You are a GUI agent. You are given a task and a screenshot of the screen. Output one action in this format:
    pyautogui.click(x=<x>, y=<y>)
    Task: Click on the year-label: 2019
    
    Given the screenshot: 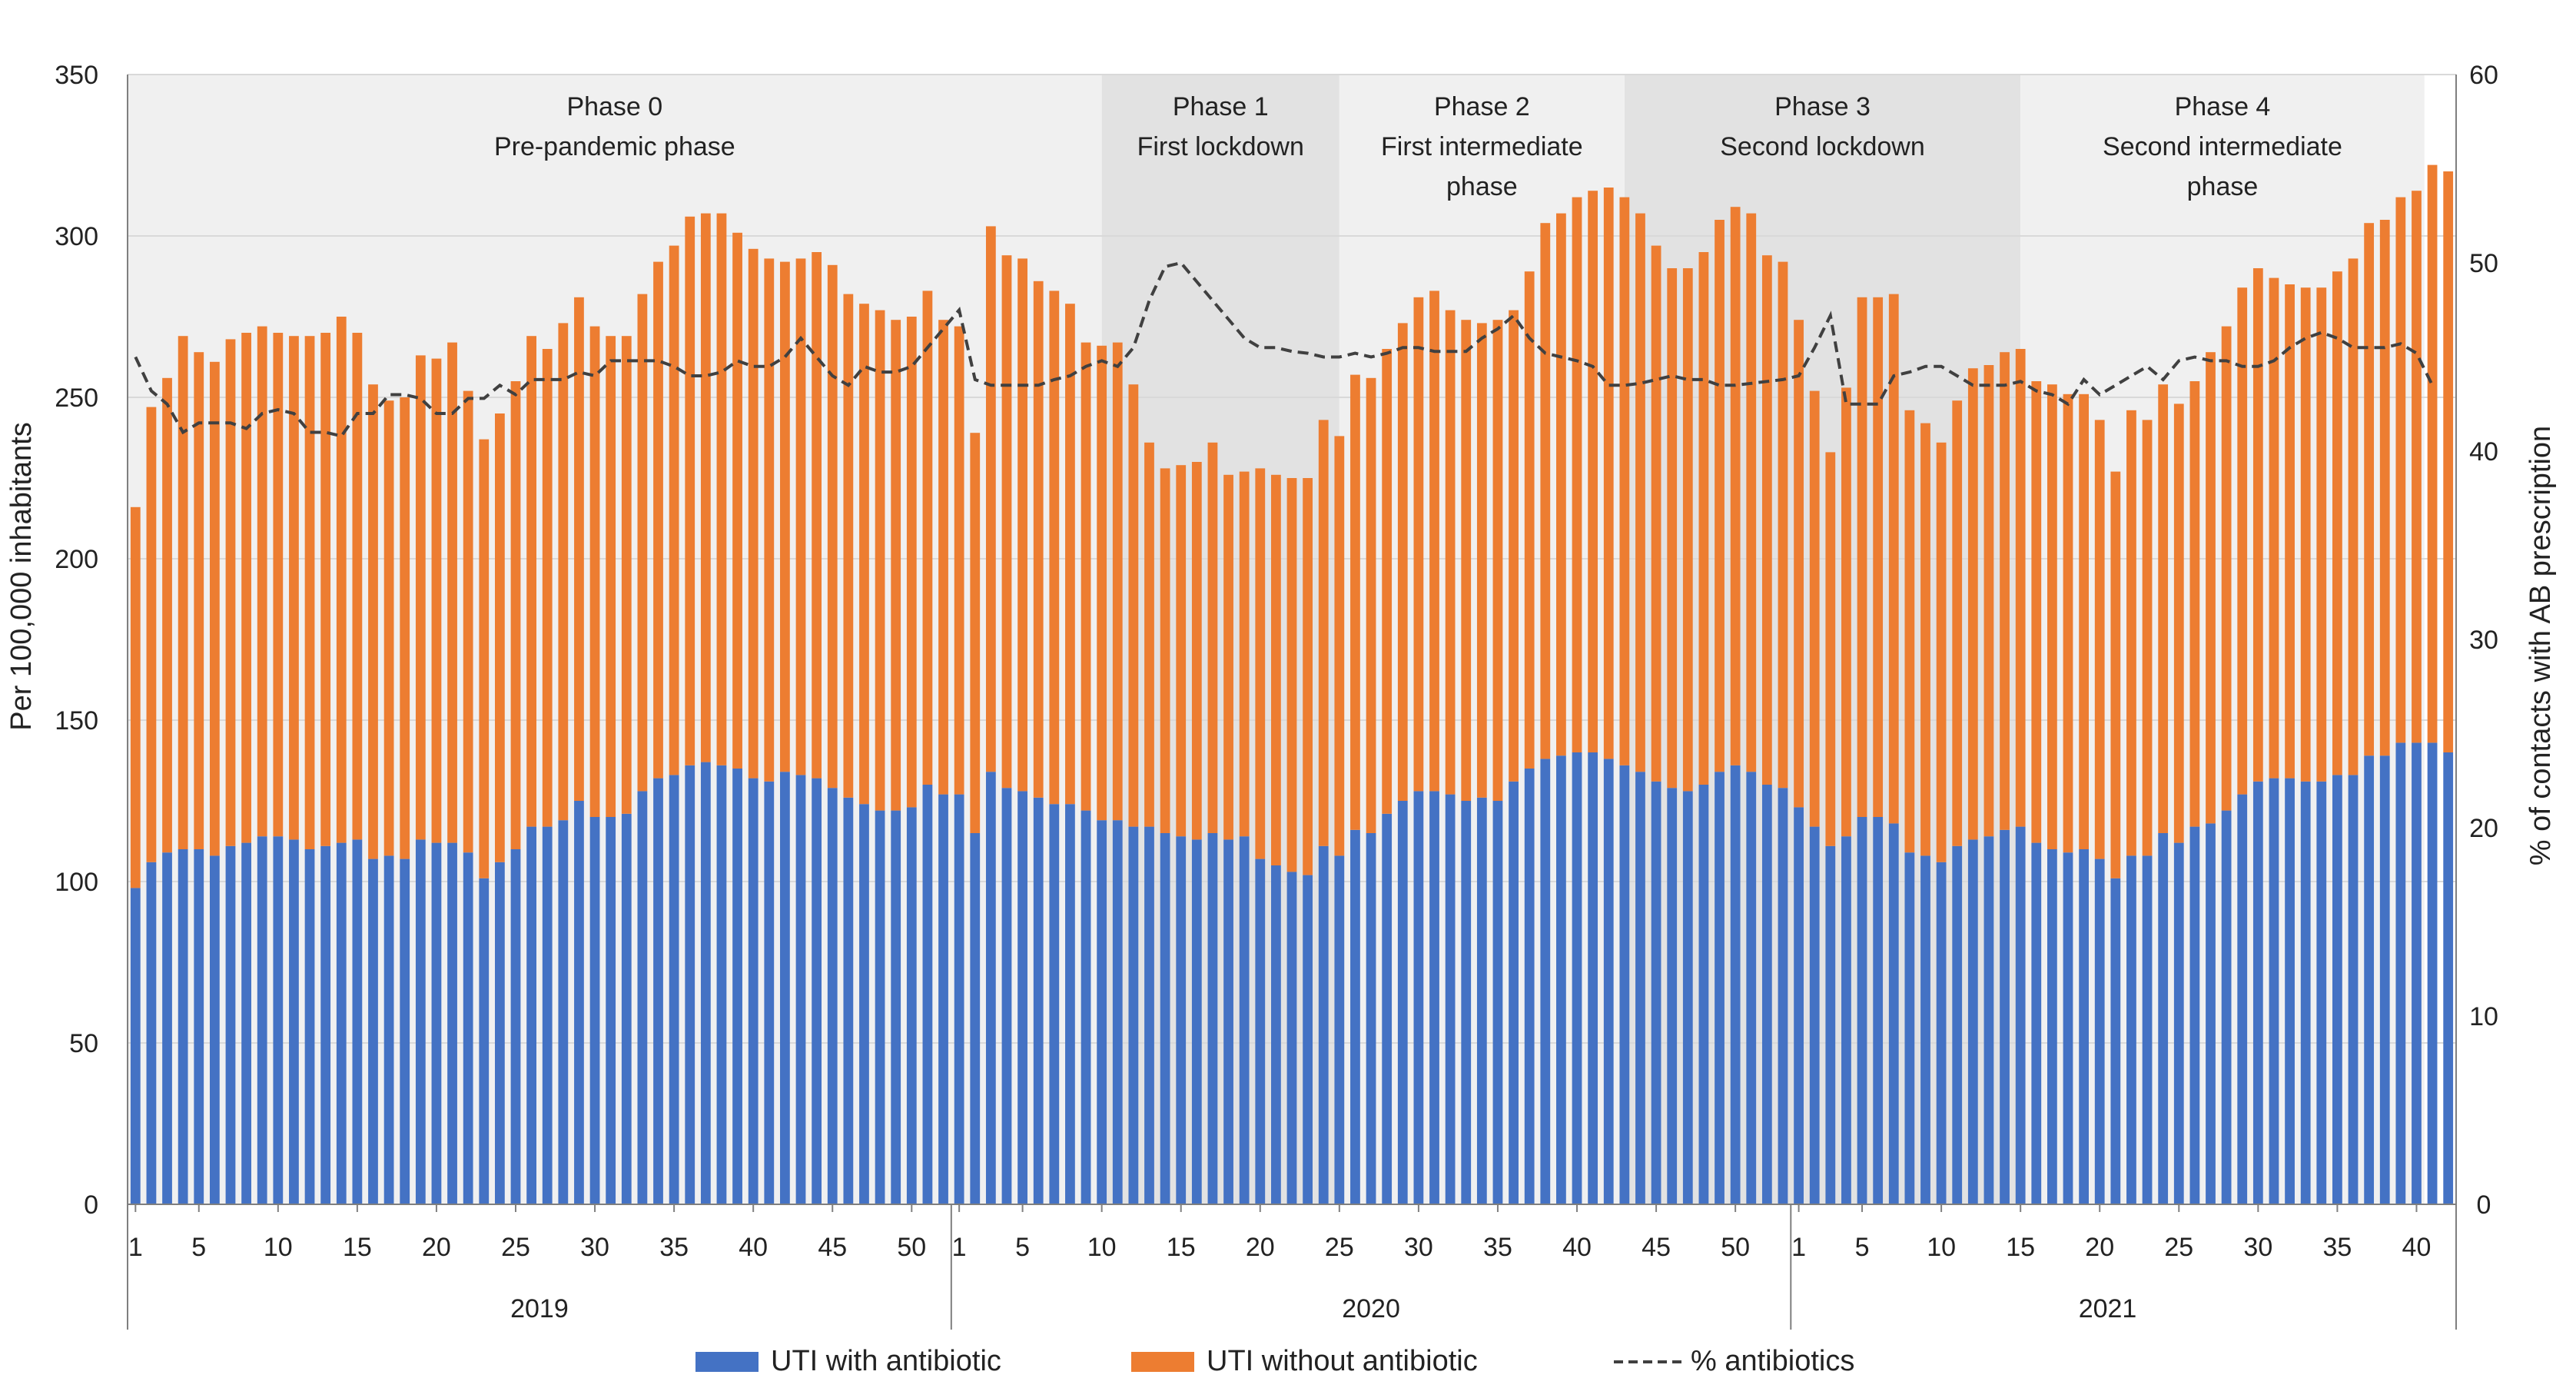 What is the action you would take?
    pyautogui.click(x=539, y=1308)
    